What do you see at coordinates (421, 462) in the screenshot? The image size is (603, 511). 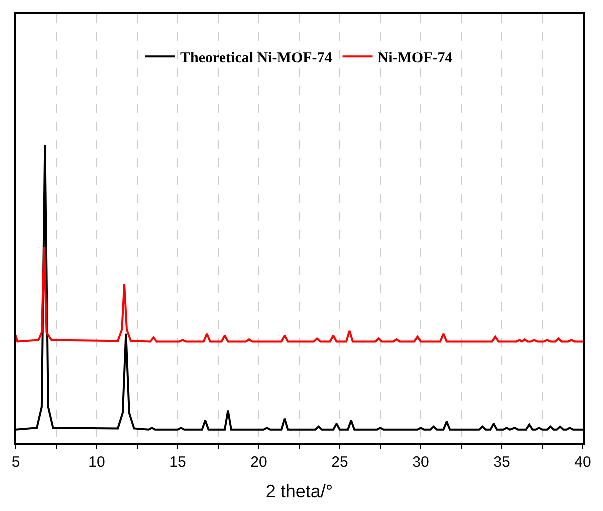 I see `x-tick-label: 30` at bounding box center [421, 462].